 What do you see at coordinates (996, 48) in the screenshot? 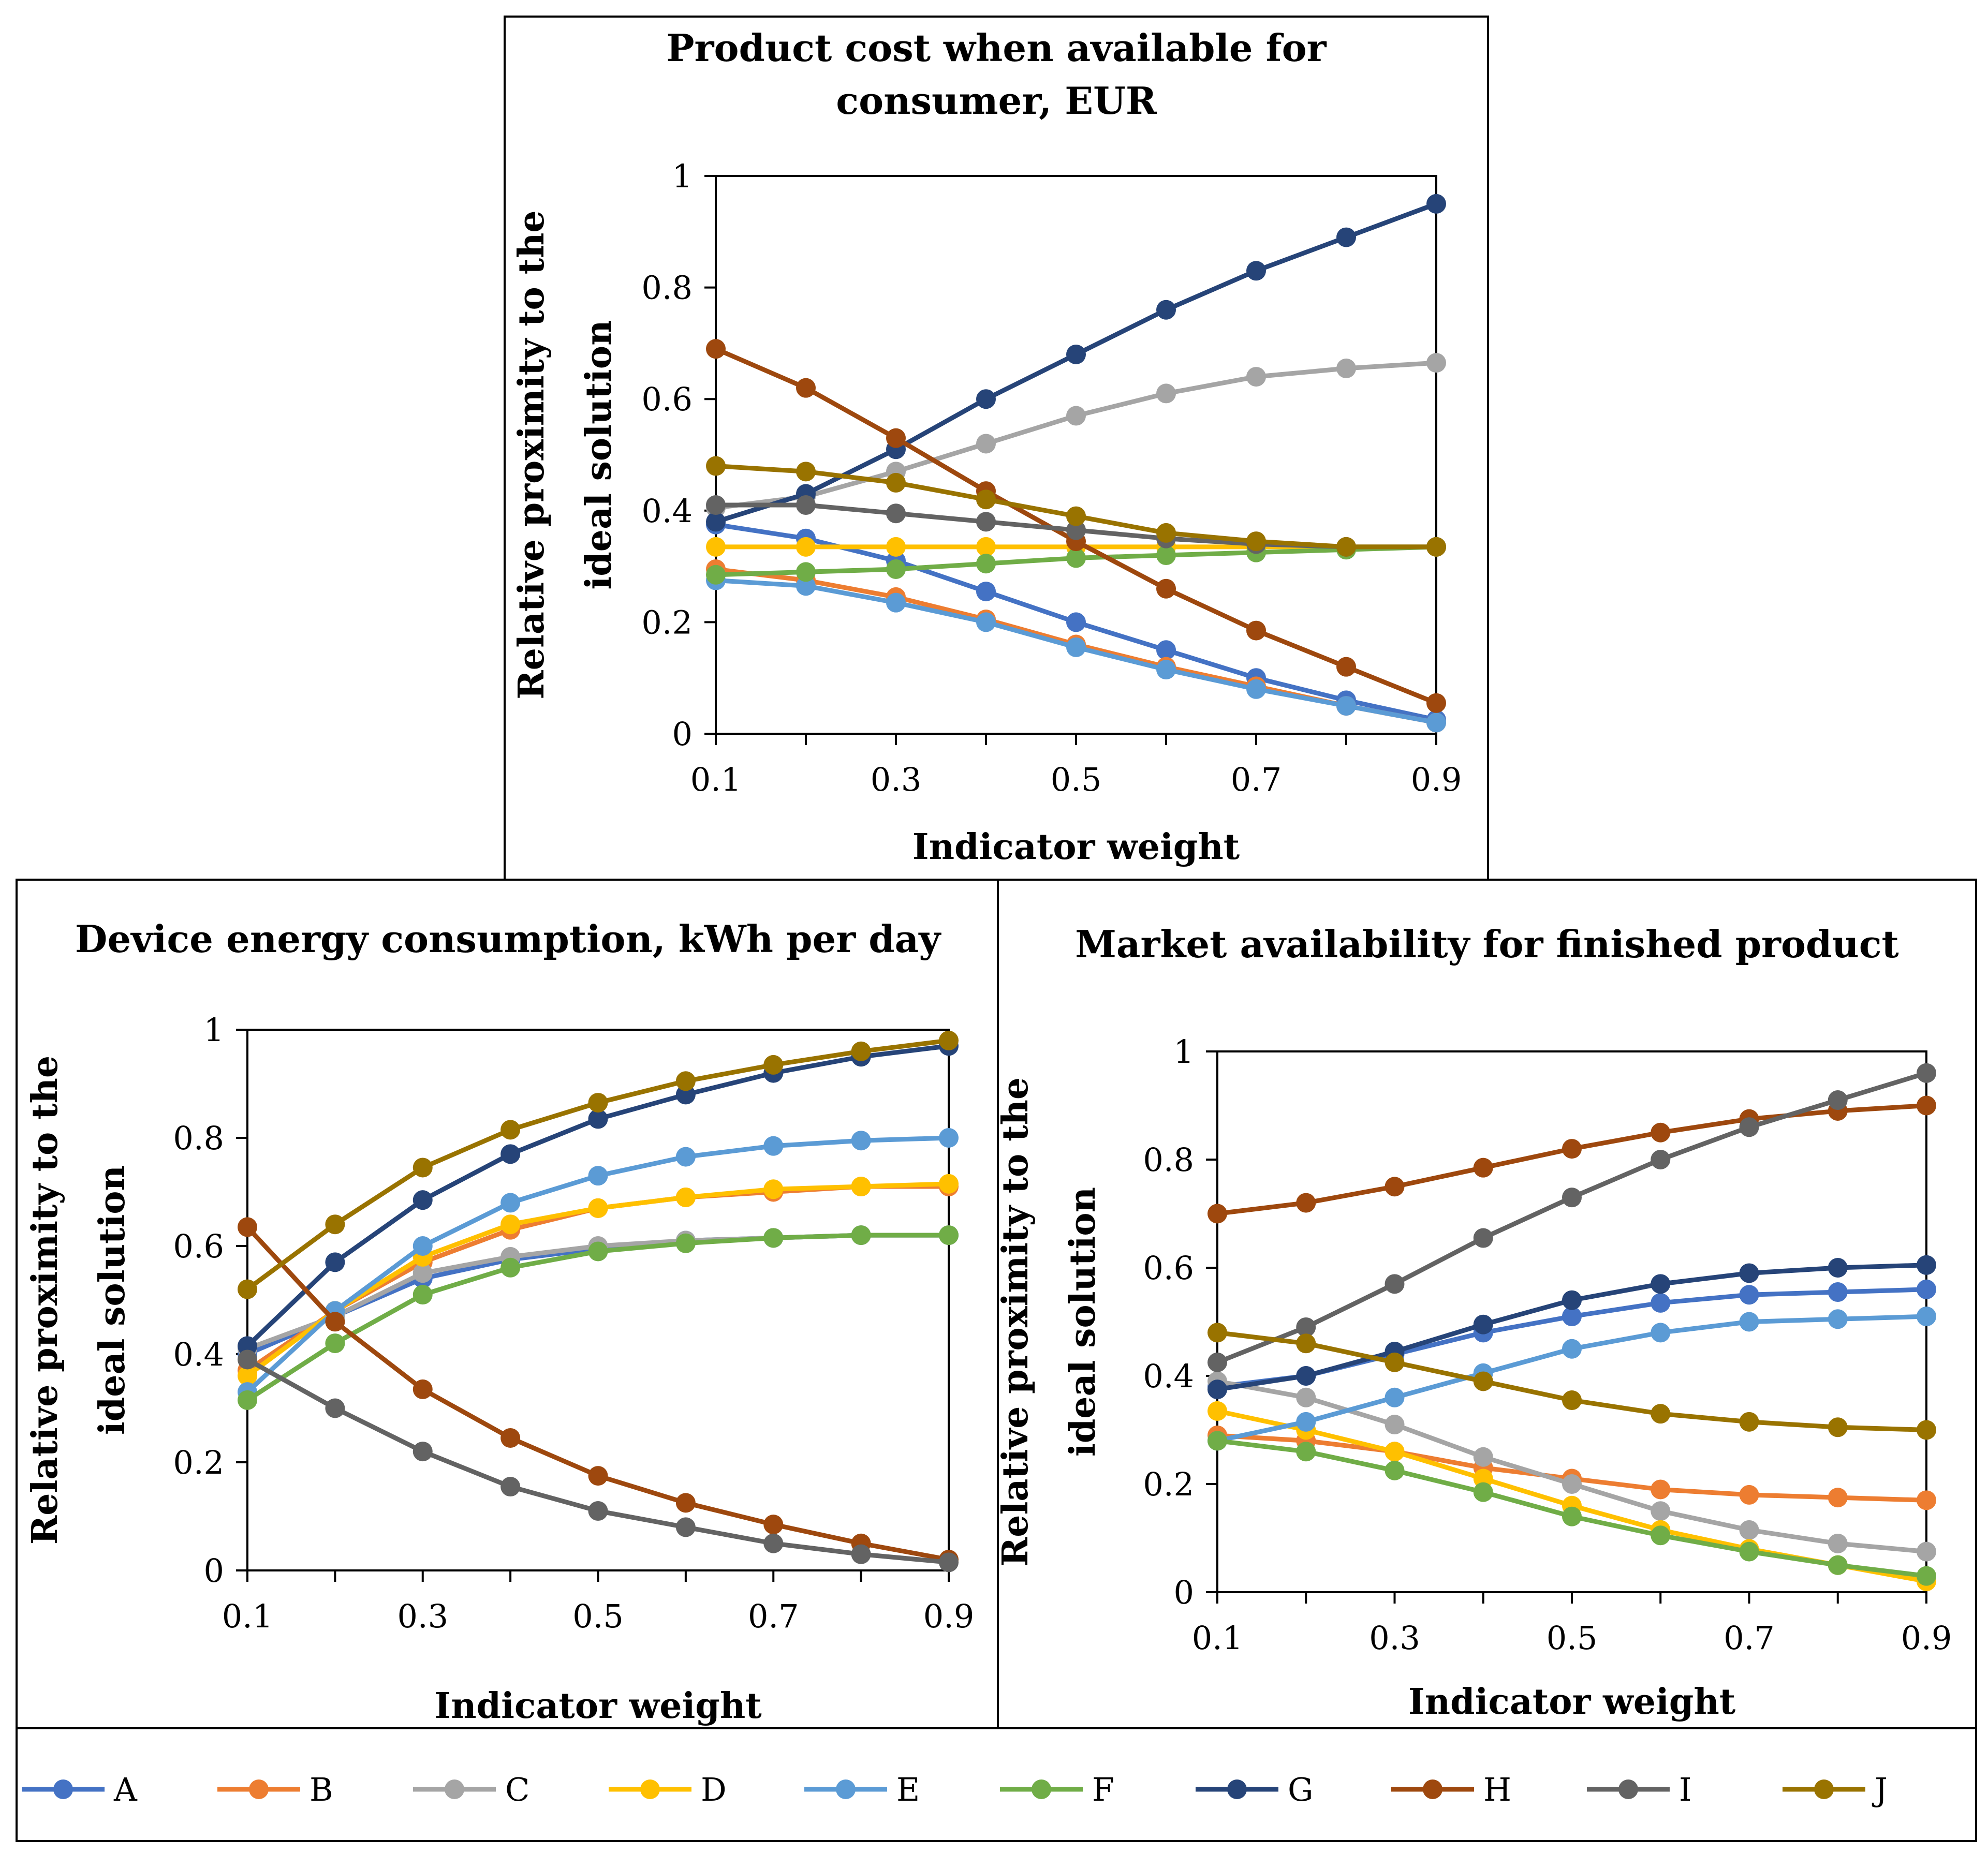
I see `chart-title: Product cost when available for` at bounding box center [996, 48].